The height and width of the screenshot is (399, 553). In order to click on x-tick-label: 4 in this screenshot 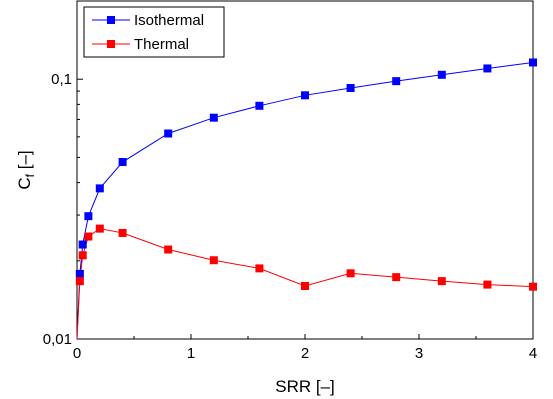, I will do `click(533, 353)`.